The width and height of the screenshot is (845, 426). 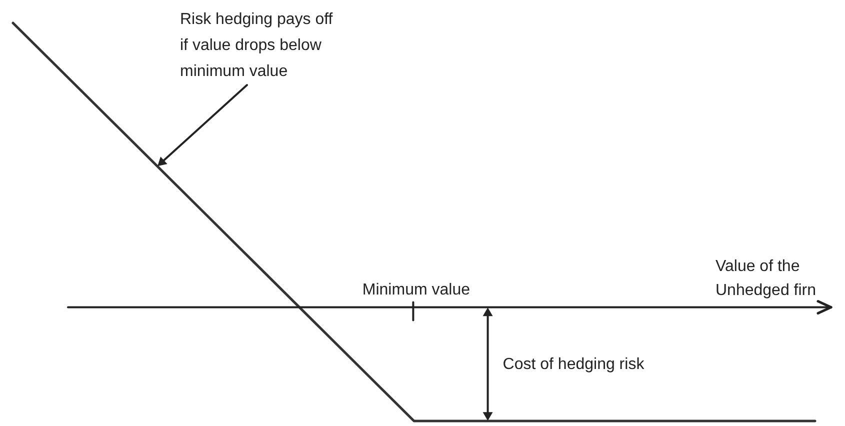 I want to click on annotation: Risk hedging pays off if value drops below minimum value, so click(x=257, y=45).